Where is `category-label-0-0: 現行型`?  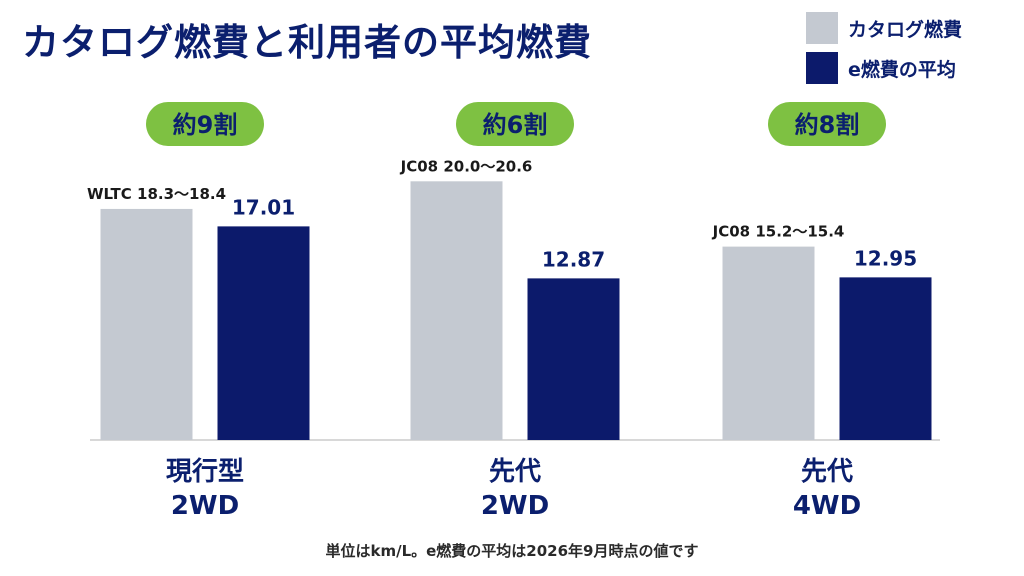 category-label-0-0: 現行型 is located at coordinates (205, 471).